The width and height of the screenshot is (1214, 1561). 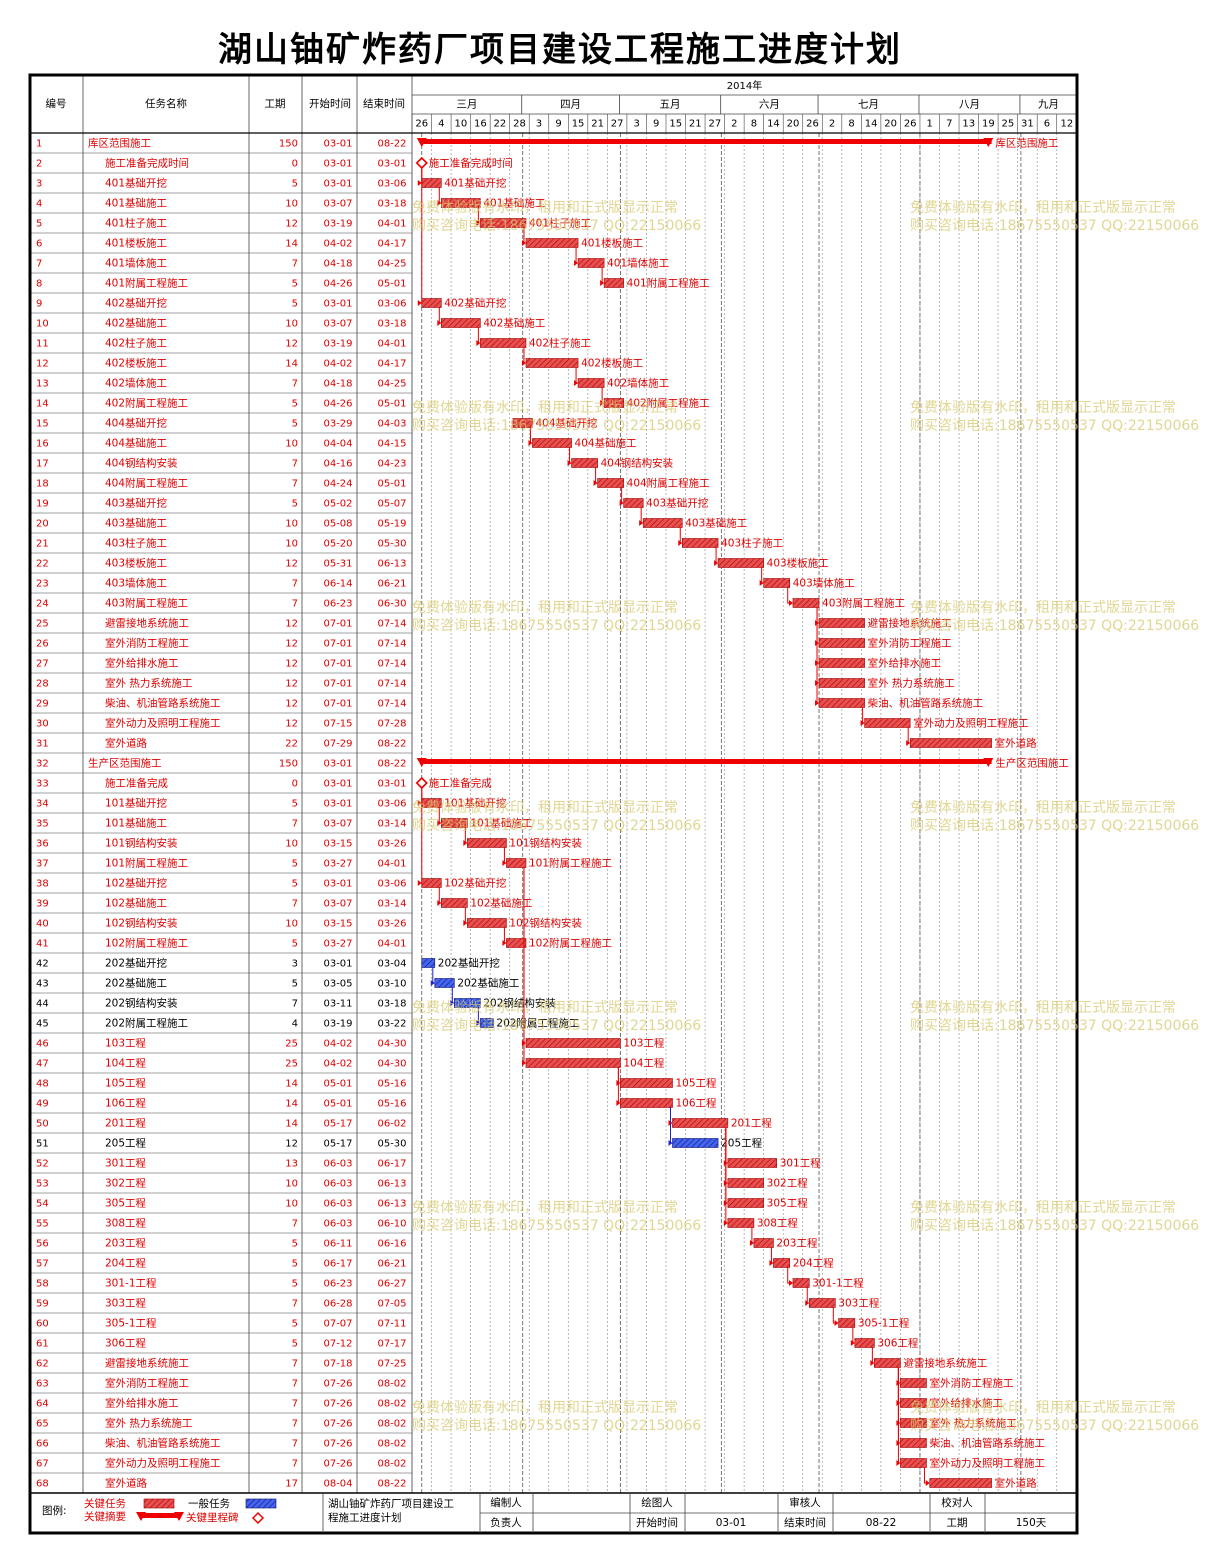 What do you see at coordinates (656, 124) in the screenshot?
I see `tick-label: 9` at bounding box center [656, 124].